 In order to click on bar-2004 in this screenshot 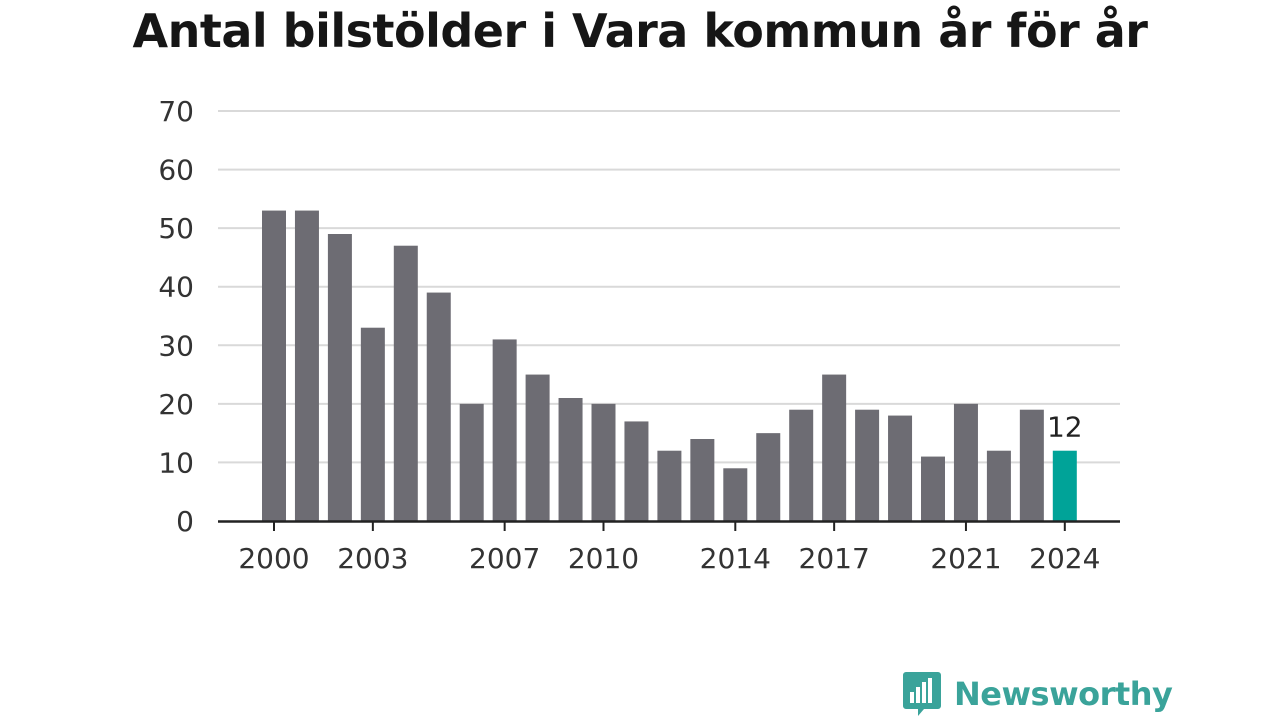, I will do `click(405, 383)`.